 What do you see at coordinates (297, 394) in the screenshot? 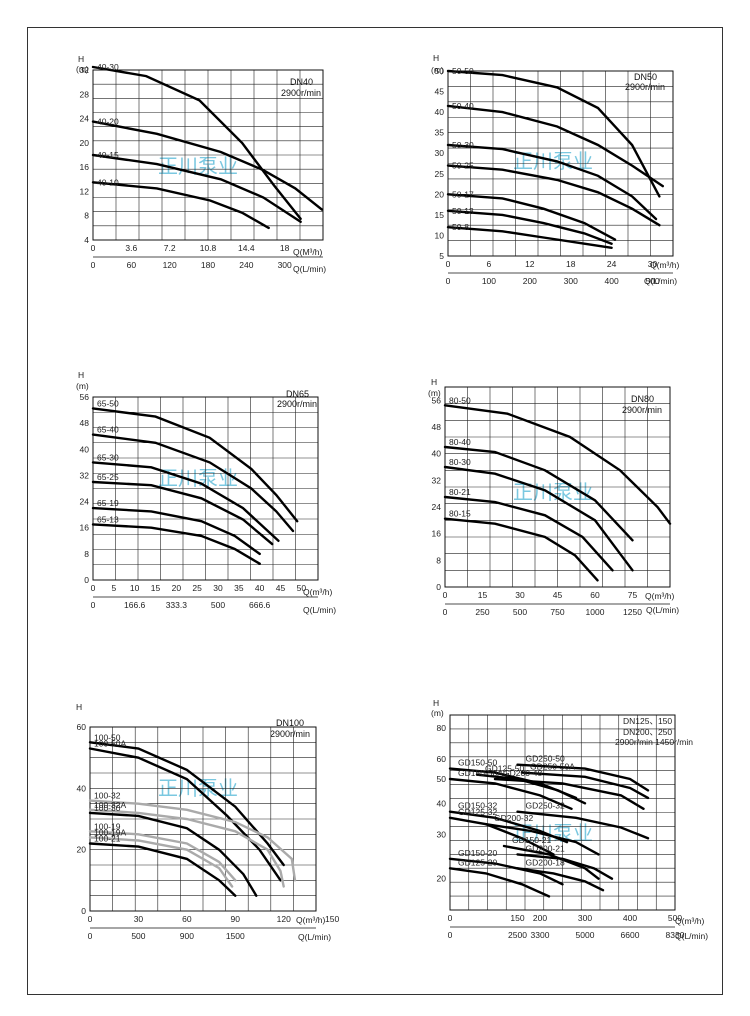
I see `chart-title: DN65` at bounding box center [297, 394].